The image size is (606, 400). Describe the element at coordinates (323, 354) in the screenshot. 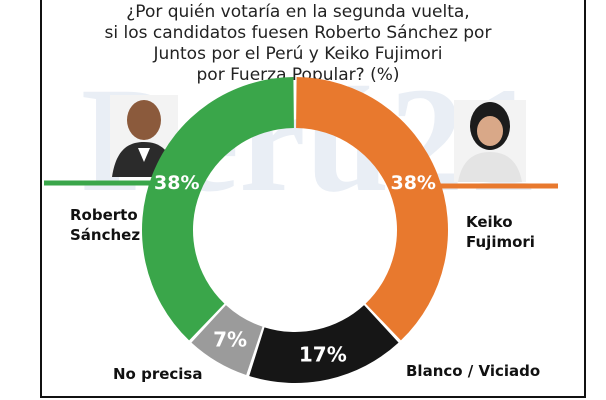

I see `data-label-blanco-viciado: 17%` at that location.